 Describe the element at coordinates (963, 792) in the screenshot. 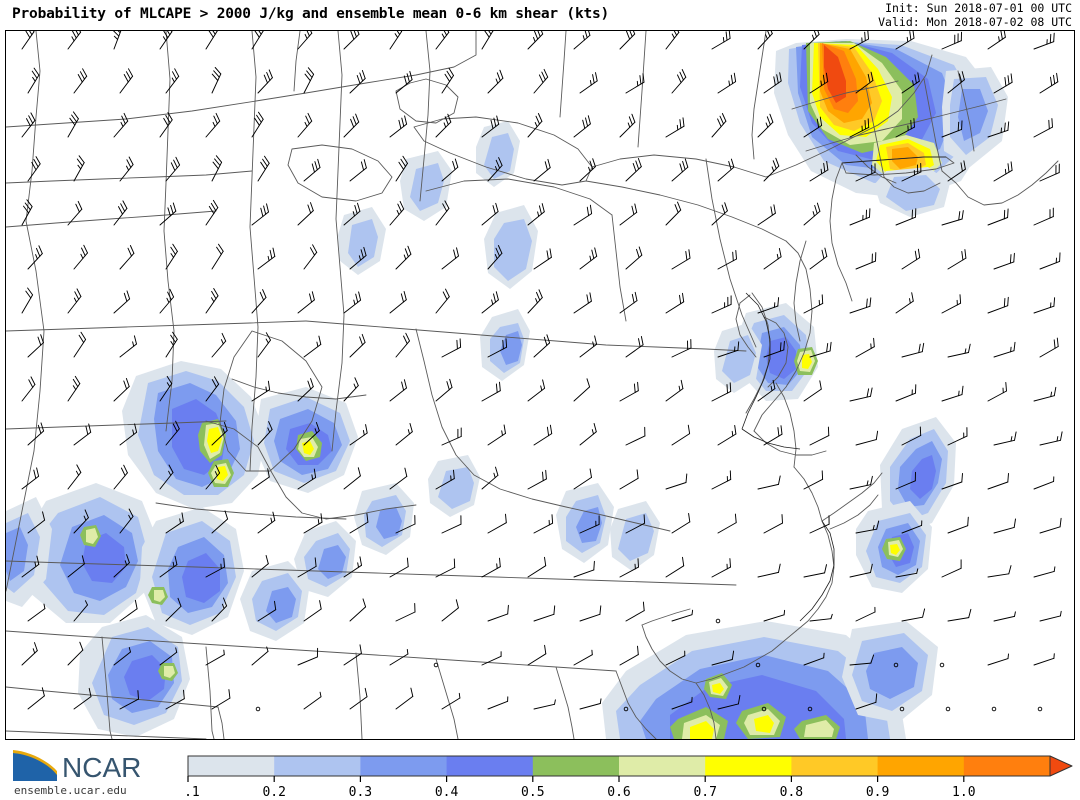

I see `colorbar-tick-label: 1.0` at that location.